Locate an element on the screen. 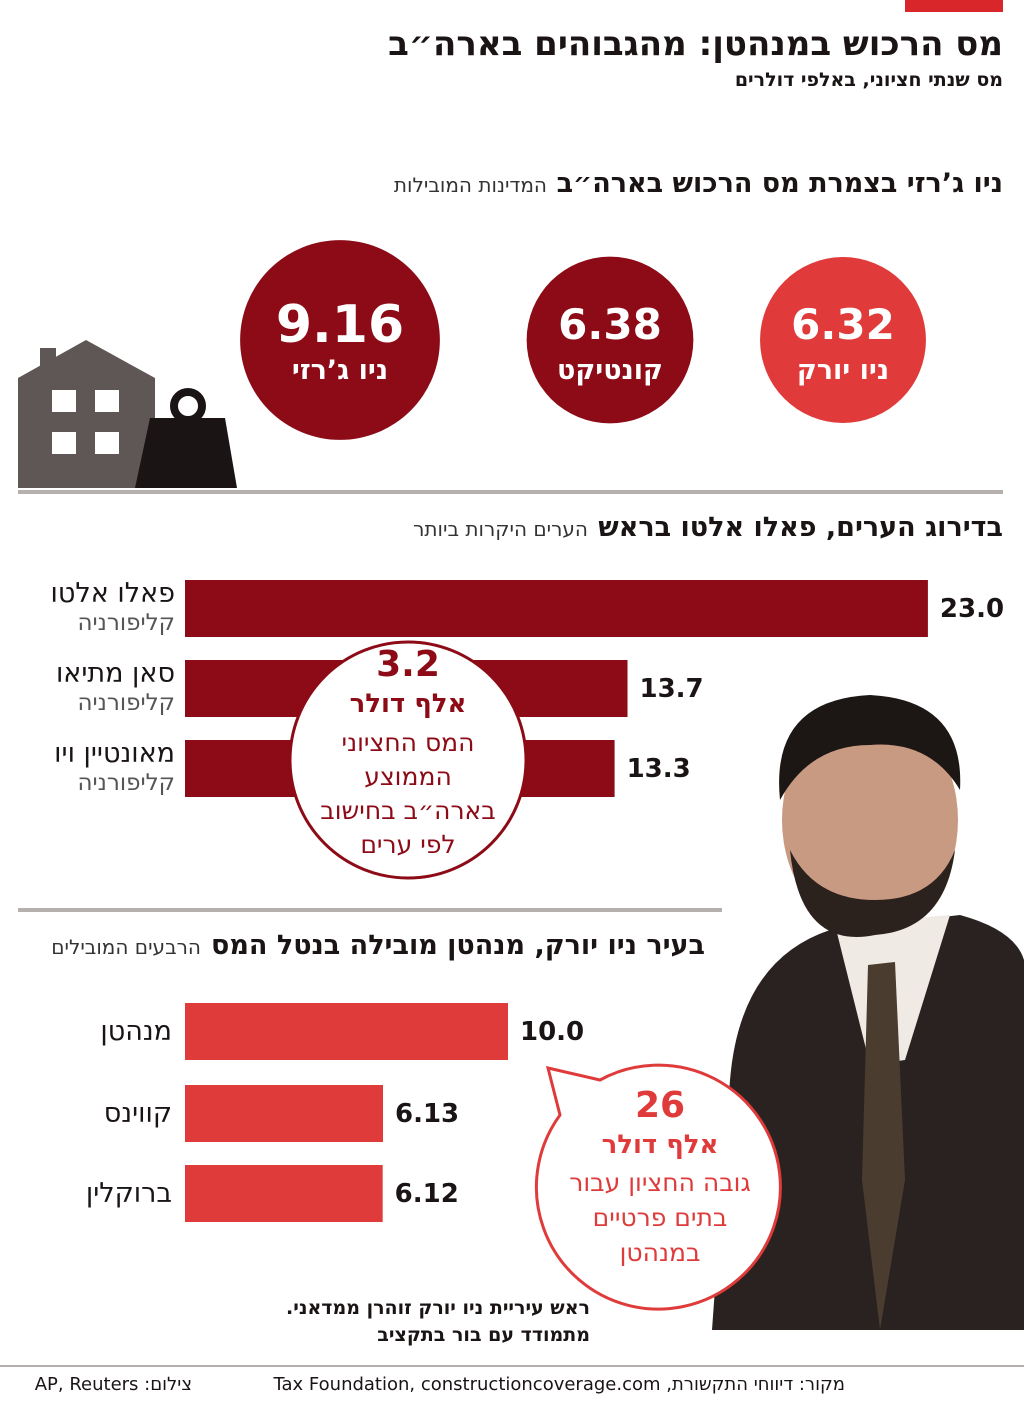  bubble-label: קונטיקט is located at coordinates (610, 370).